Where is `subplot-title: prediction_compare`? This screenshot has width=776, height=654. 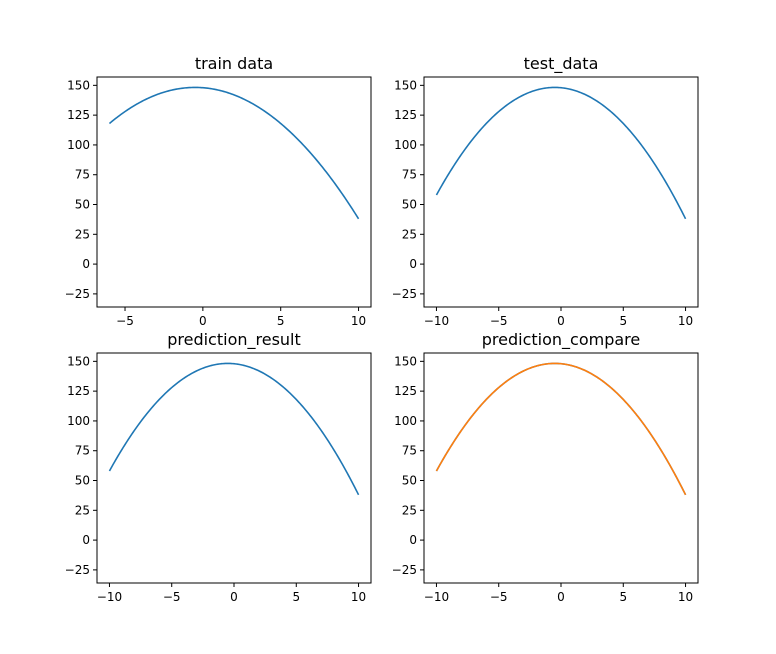
subplot-title: prediction_compare is located at coordinates (561, 340).